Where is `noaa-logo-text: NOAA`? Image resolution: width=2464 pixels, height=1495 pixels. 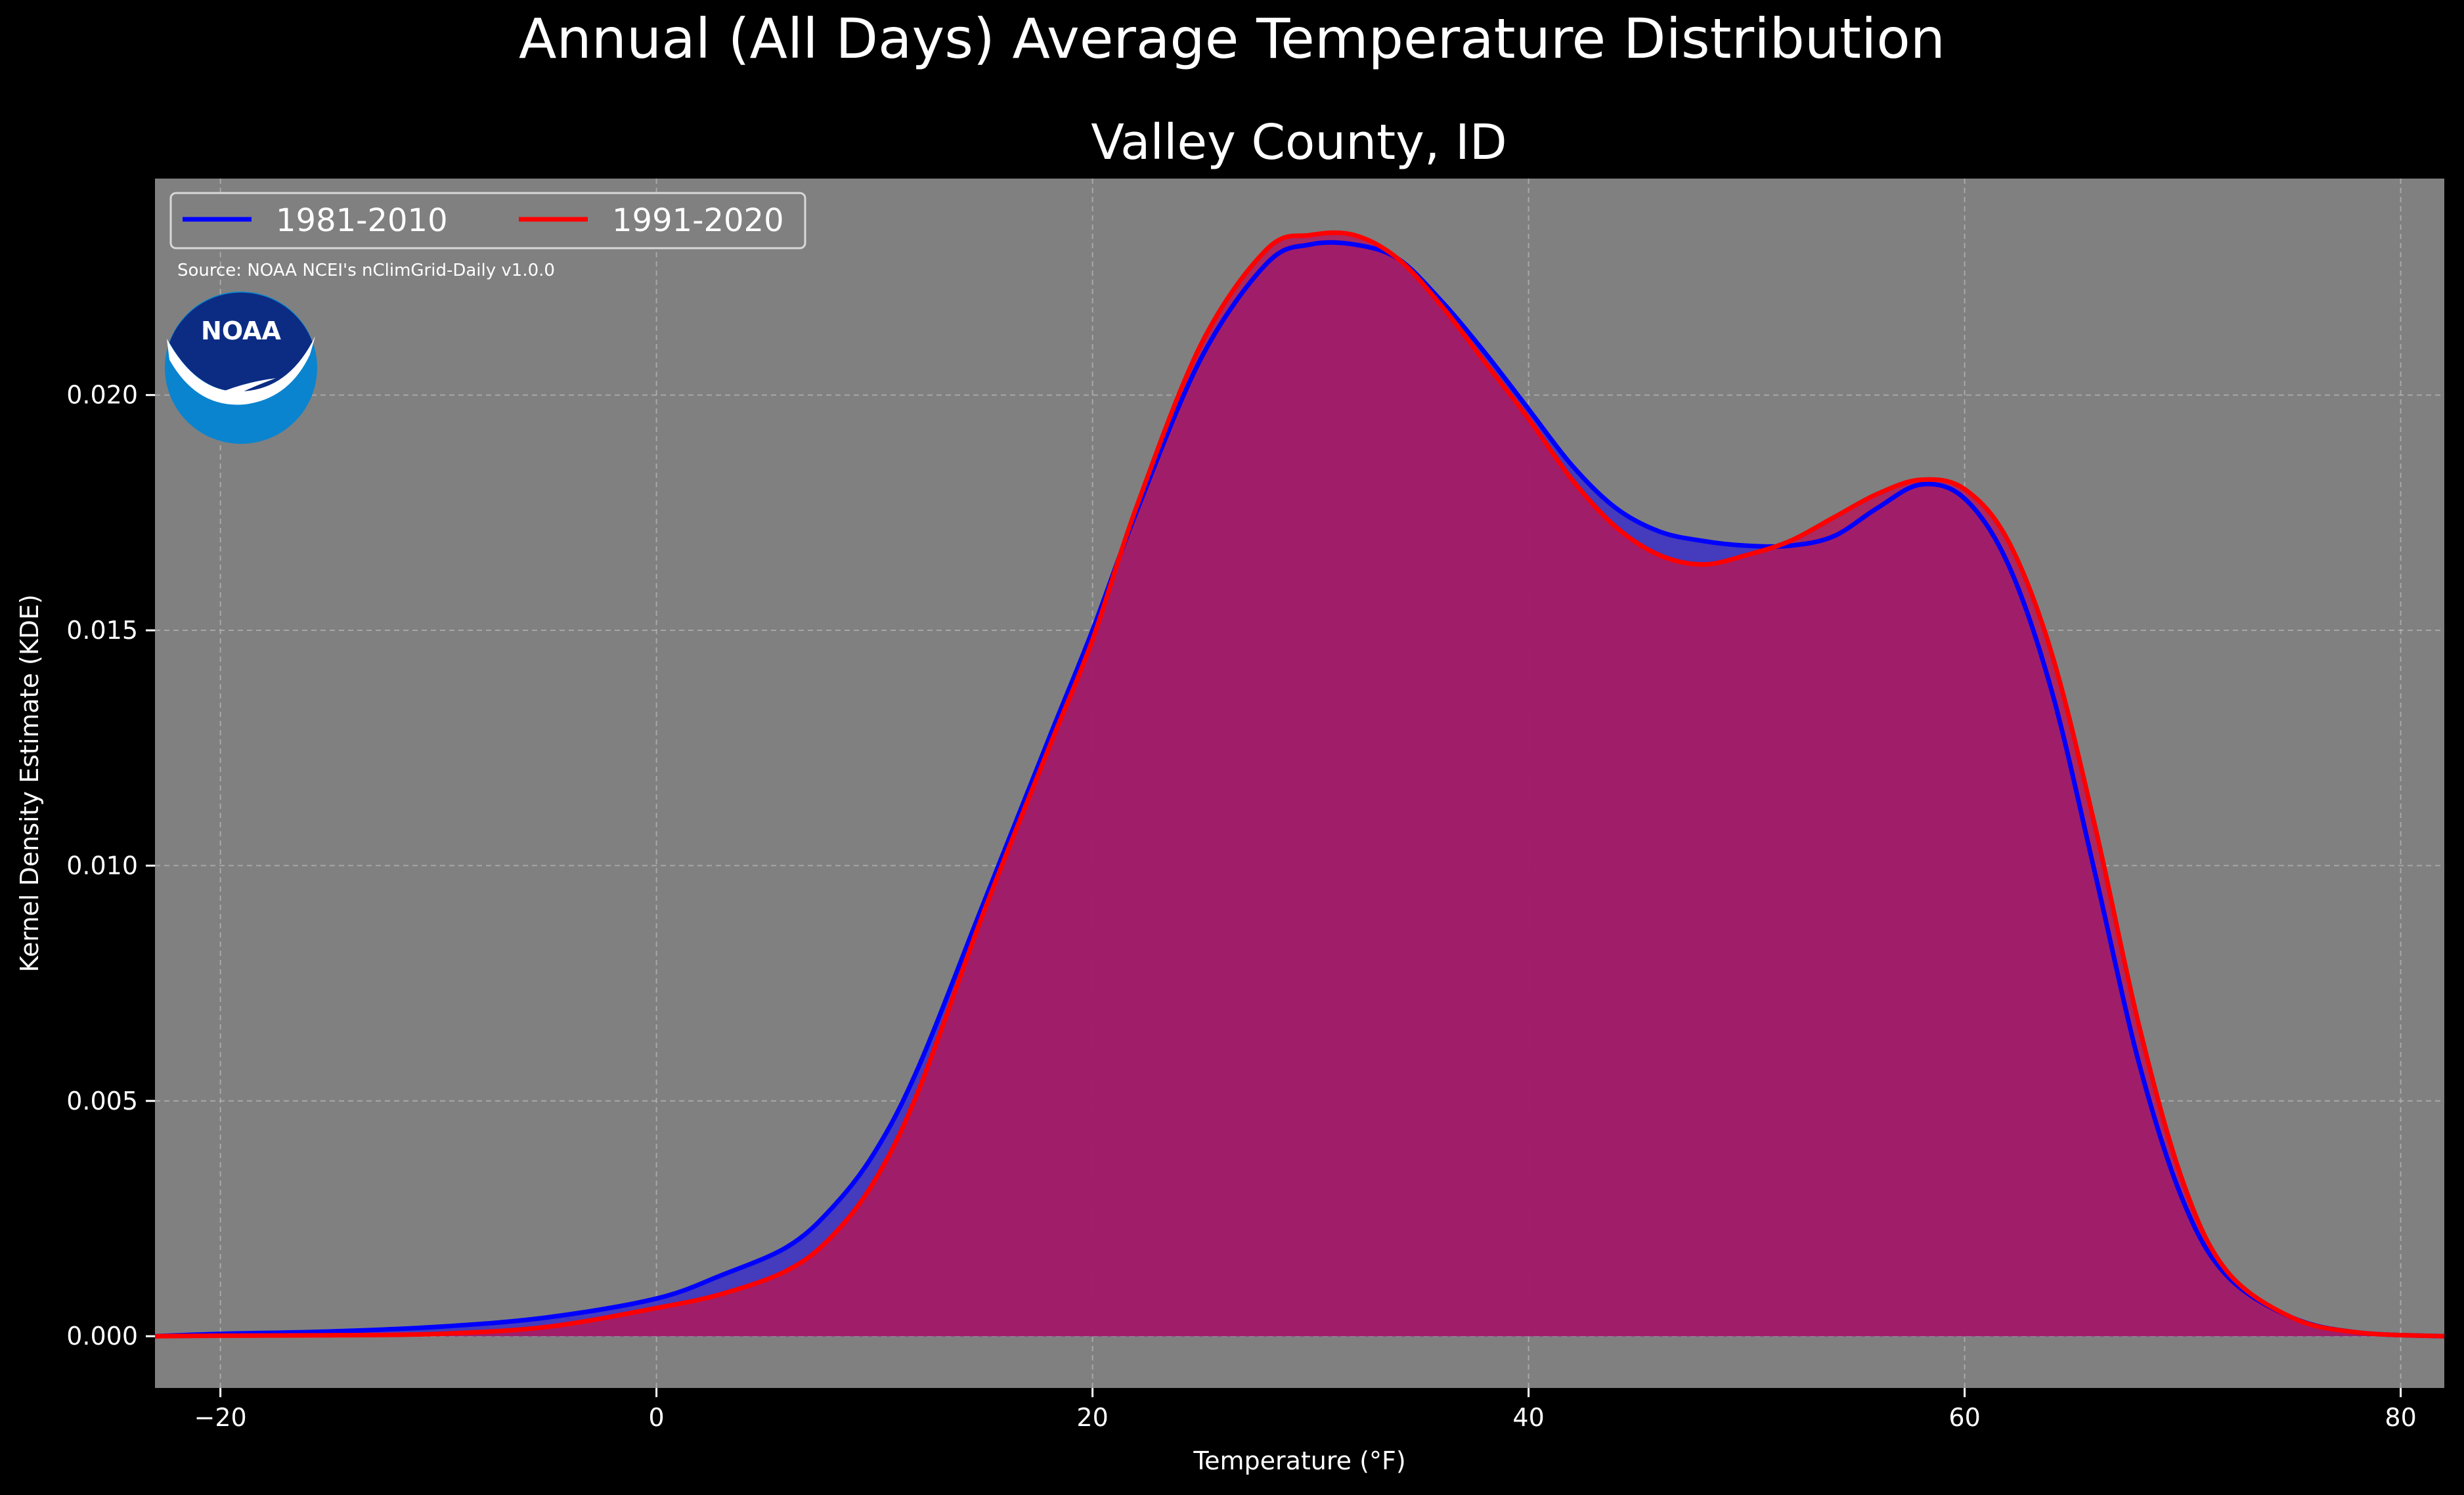
noaa-logo-text: NOAA is located at coordinates (241, 330).